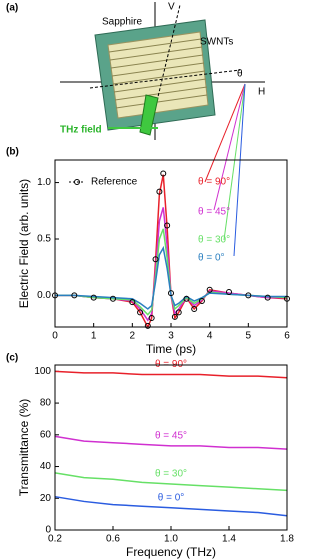  What do you see at coordinates (171, 349) in the screenshot?
I see `x-axis-title: Time (ps)` at bounding box center [171, 349].